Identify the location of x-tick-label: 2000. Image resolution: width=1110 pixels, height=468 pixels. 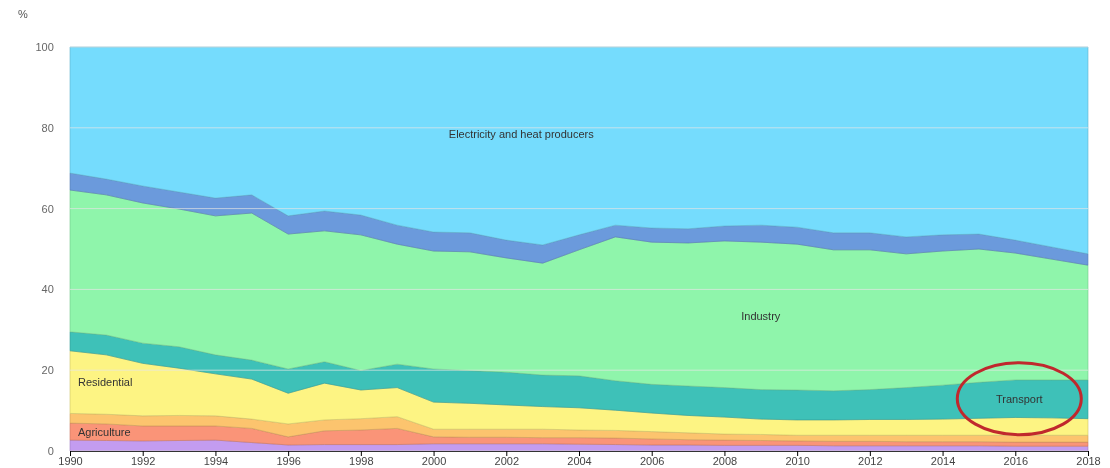
(434, 460).